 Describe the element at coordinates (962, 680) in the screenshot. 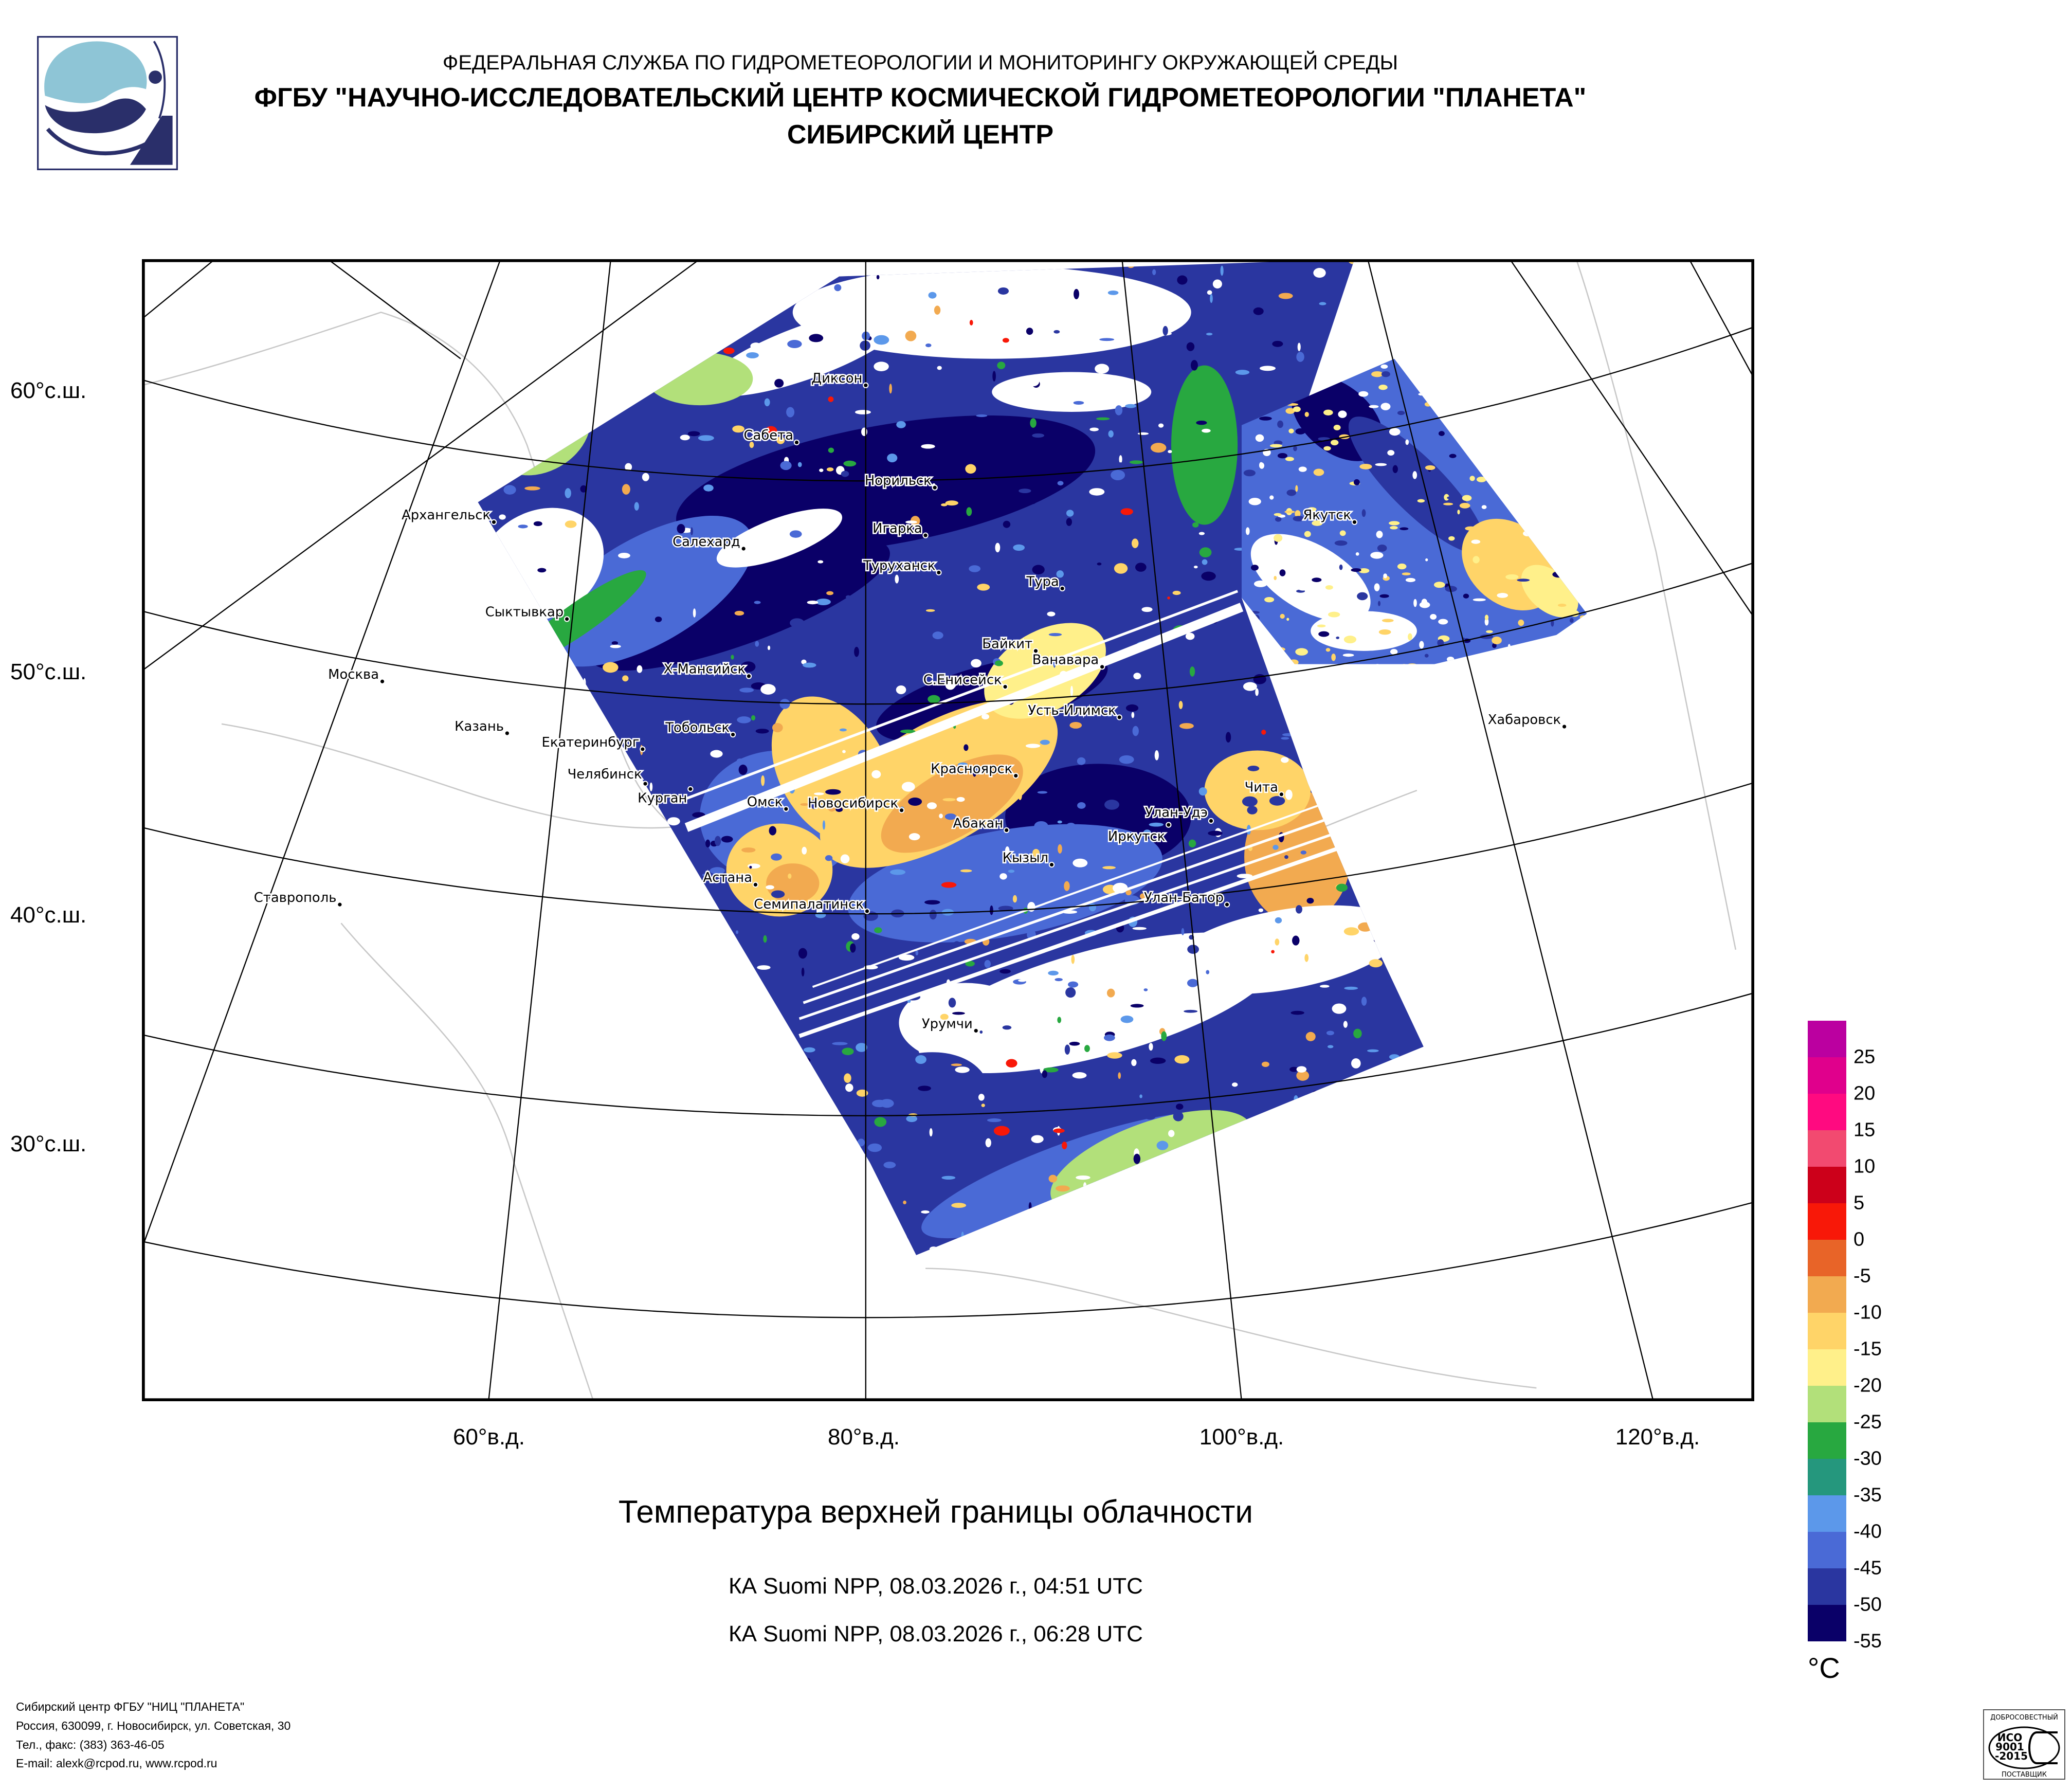

I see `city-label: С.Енисейск` at that location.